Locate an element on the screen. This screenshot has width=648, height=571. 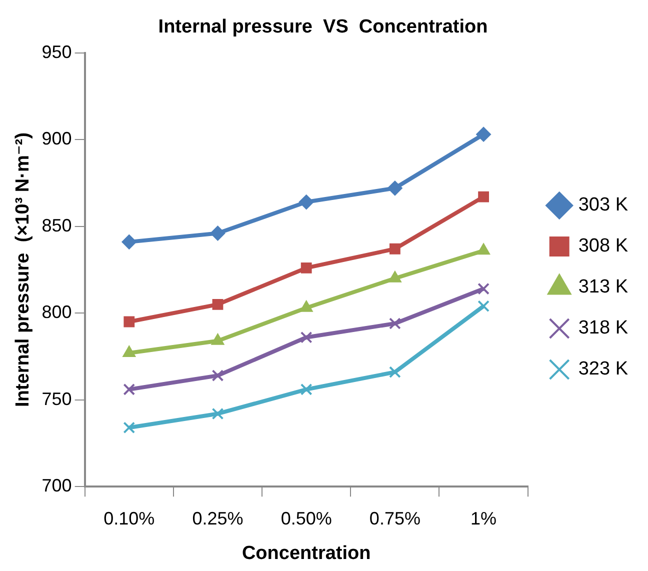
x-tick-label: 0.10% is located at coordinates (129, 518).